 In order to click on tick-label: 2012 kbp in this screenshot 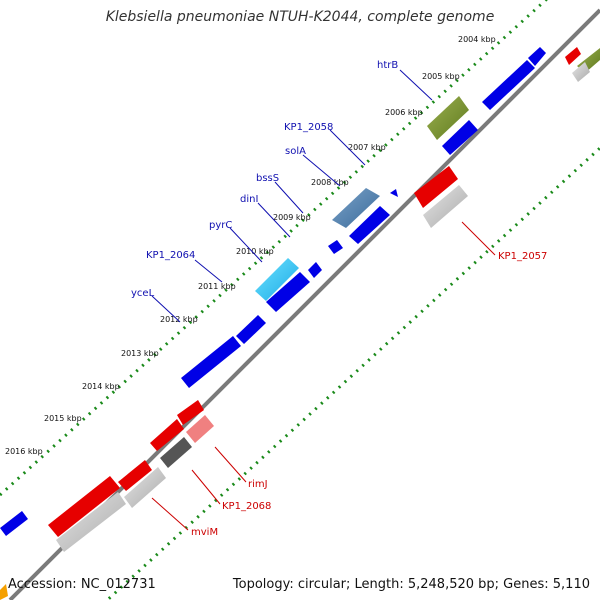, I will do `click(179, 319)`.